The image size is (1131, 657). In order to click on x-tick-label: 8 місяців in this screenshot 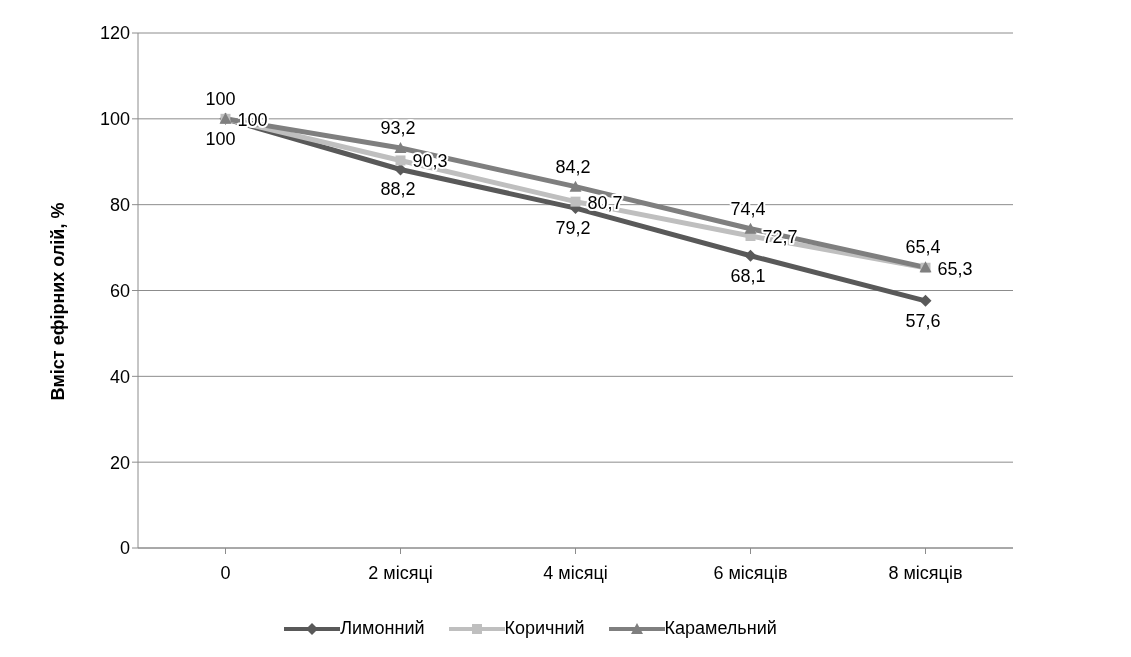, I will do `click(925, 572)`.